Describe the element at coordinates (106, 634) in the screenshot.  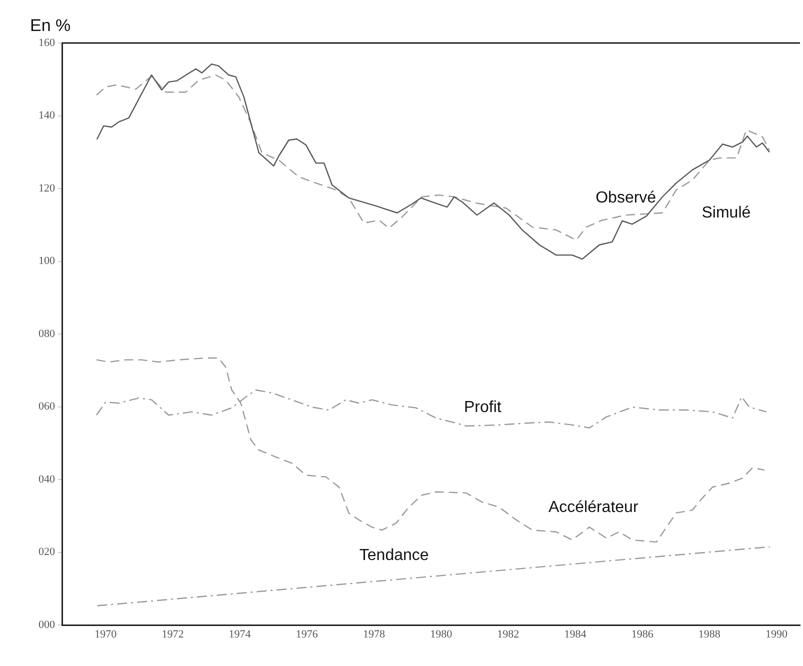
I see `x-tick-label: 1970` at that location.